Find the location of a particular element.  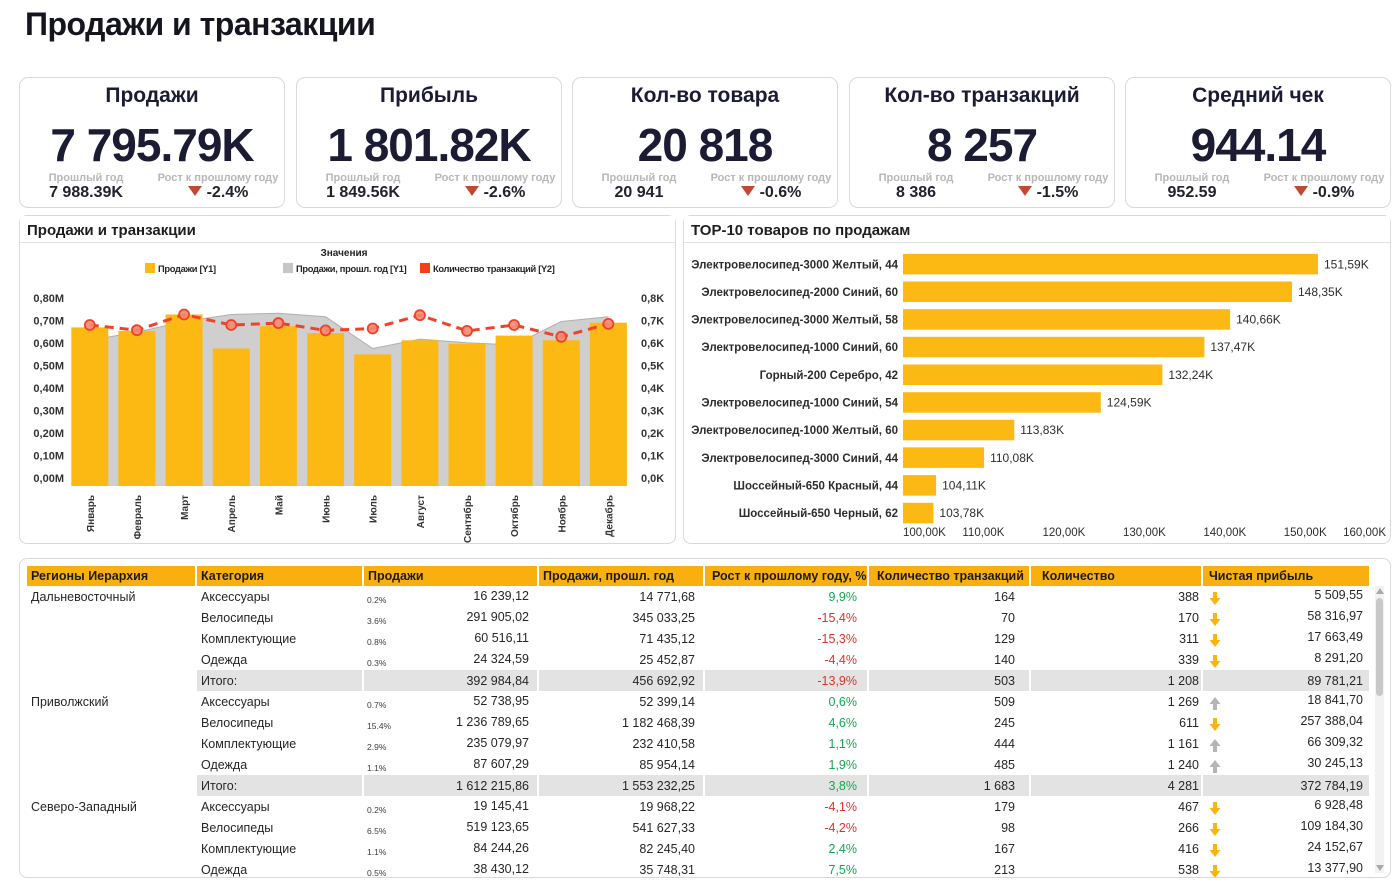

svg-text: 0,3K is located at coordinates (652, 412).